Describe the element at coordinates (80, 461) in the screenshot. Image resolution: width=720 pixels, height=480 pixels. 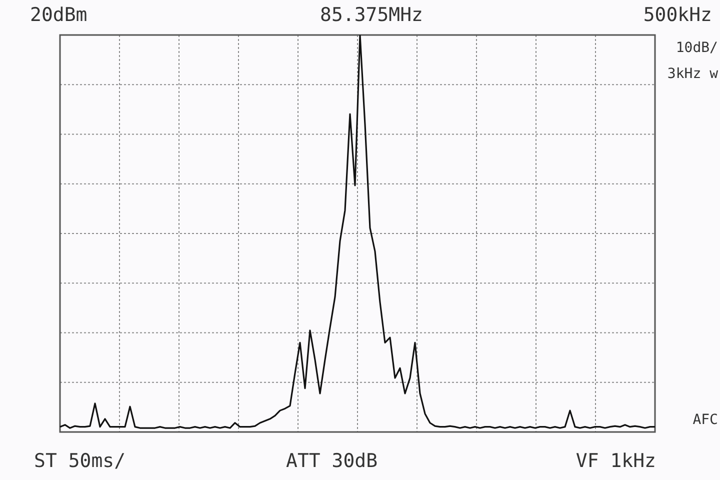
I see `text: ST 50ms/` at that location.